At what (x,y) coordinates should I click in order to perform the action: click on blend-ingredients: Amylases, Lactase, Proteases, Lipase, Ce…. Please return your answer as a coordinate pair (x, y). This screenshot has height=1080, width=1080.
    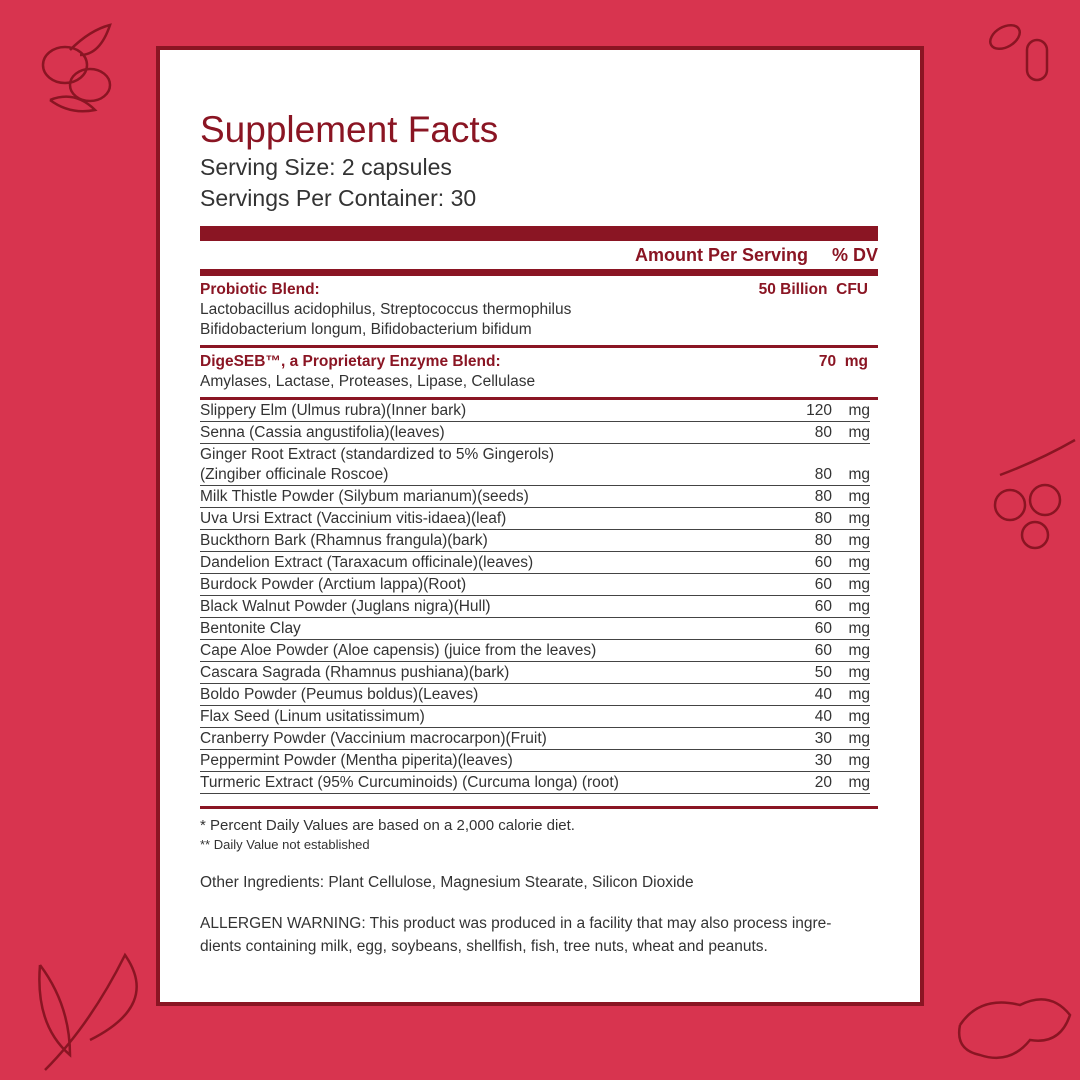
    Looking at the image, I should click on (368, 381).